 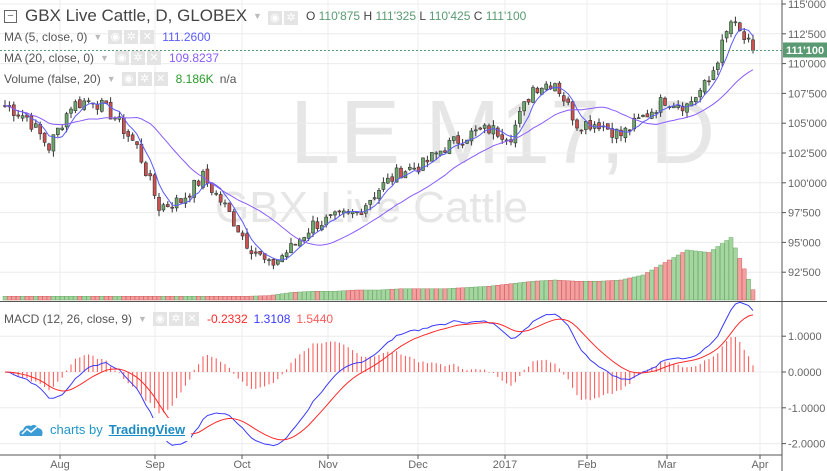 I want to click on ma5-label: MA (5, close, 0), so click(x=46, y=36).